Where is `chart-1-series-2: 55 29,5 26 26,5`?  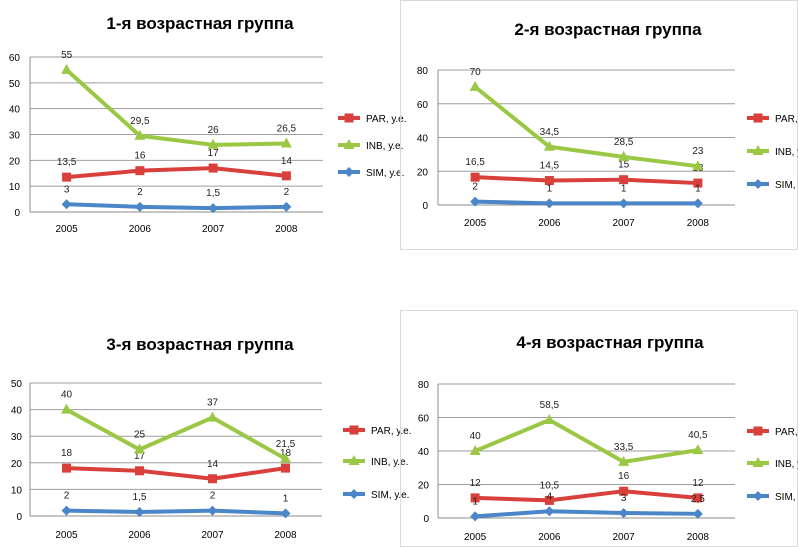
chart-1-series-2: 55 29,5 26 26,5 is located at coordinates (179, 99).